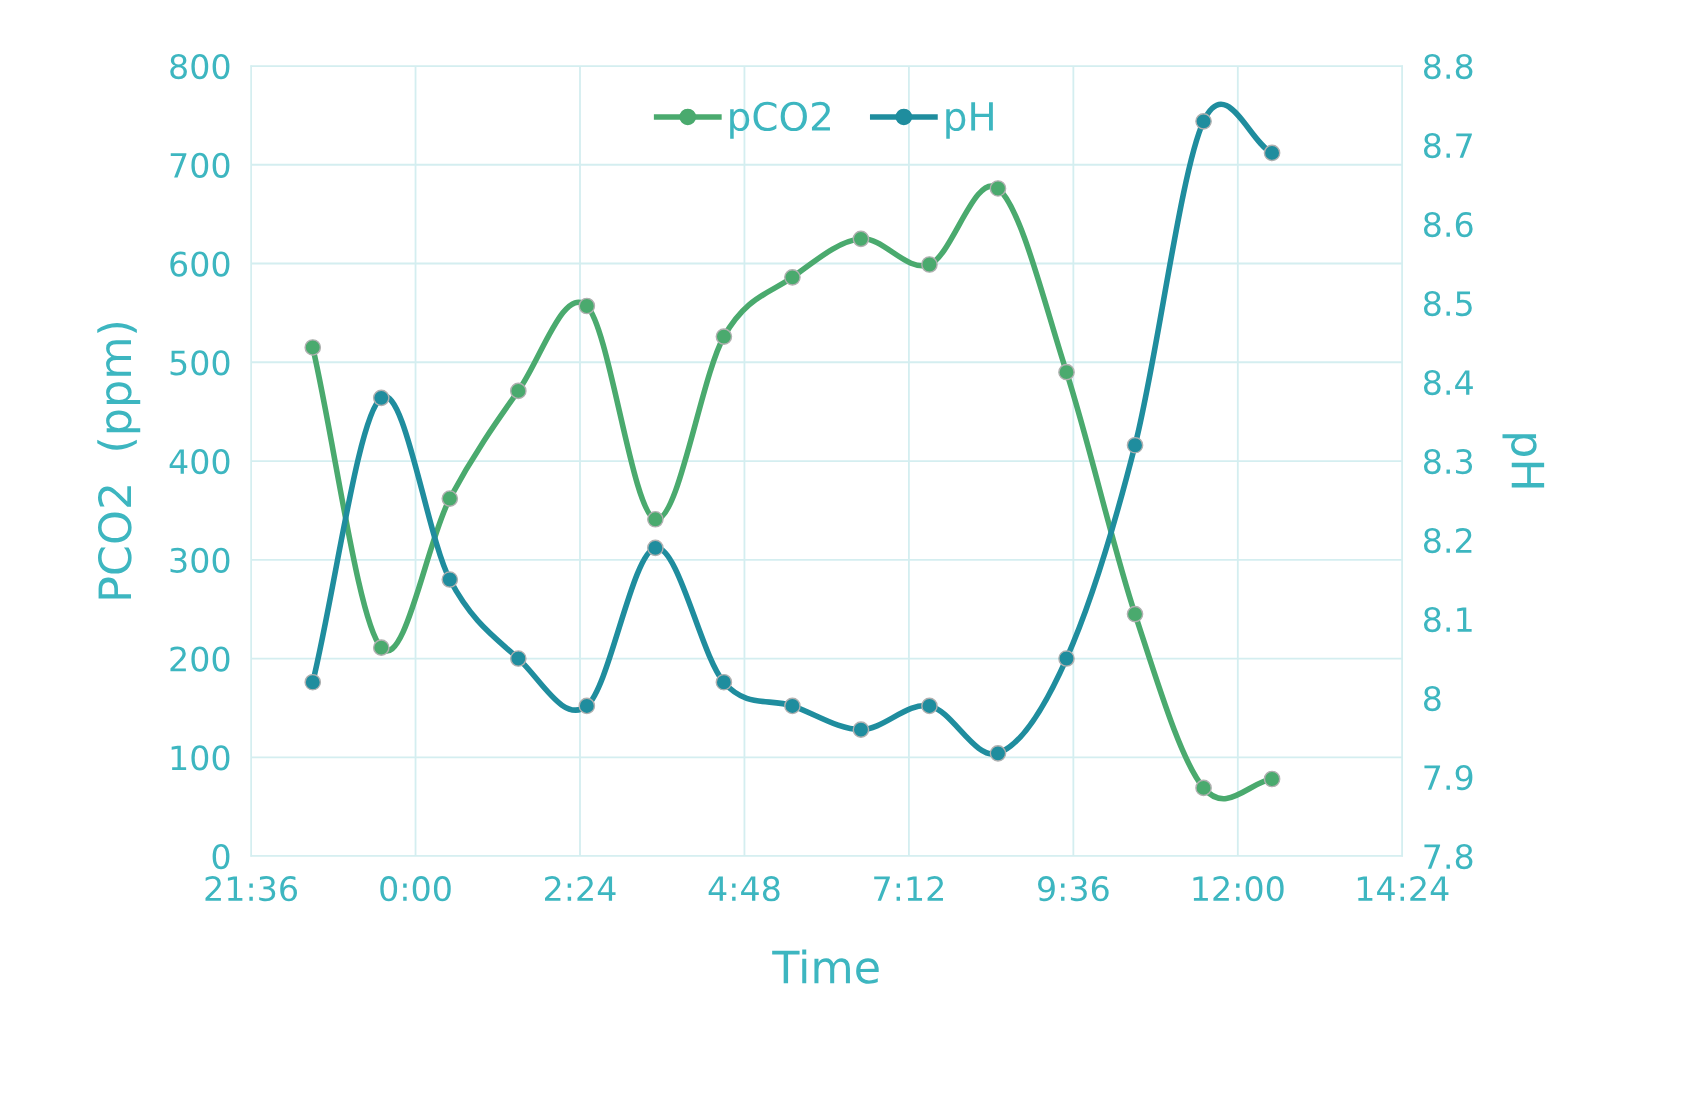 The image size is (1708, 1119). Describe the element at coordinates (908, 888) in the screenshot. I see `x-tick-label: 7:12` at that location.